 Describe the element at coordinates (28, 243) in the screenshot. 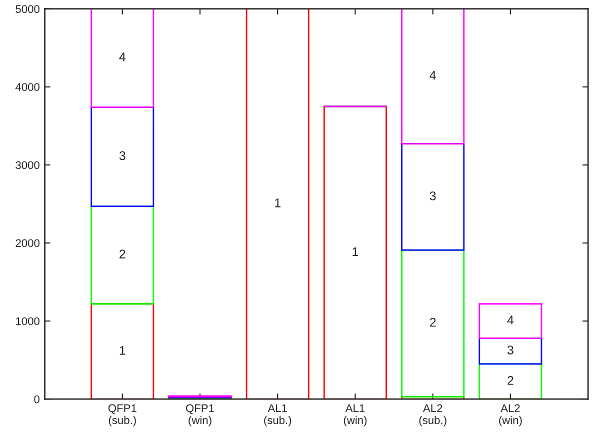

I see `y-tick-label: 2000` at that location.